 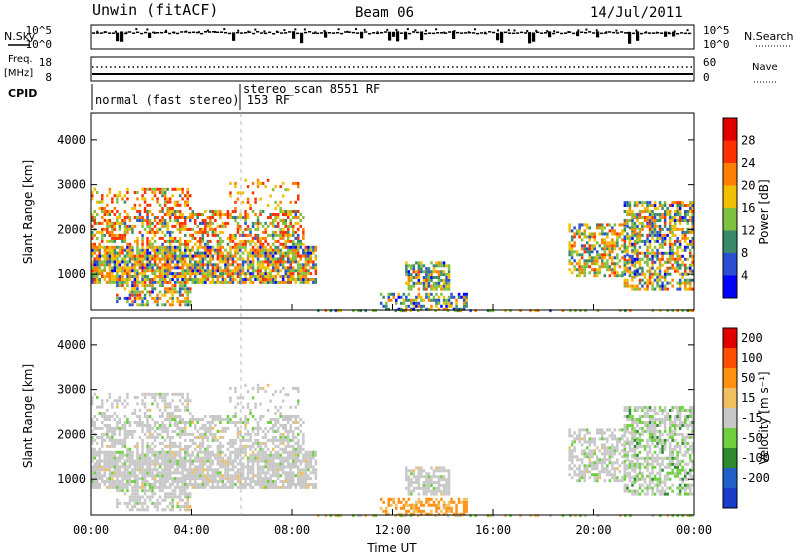 What do you see at coordinates (748, 208) in the screenshot?
I see `colorbar-tick-label: 16` at bounding box center [748, 208].